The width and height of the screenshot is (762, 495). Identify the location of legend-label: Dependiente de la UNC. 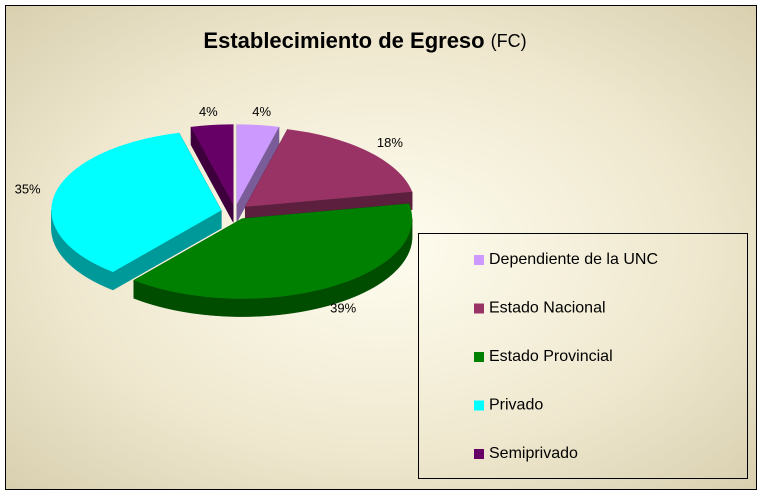
(573, 259).